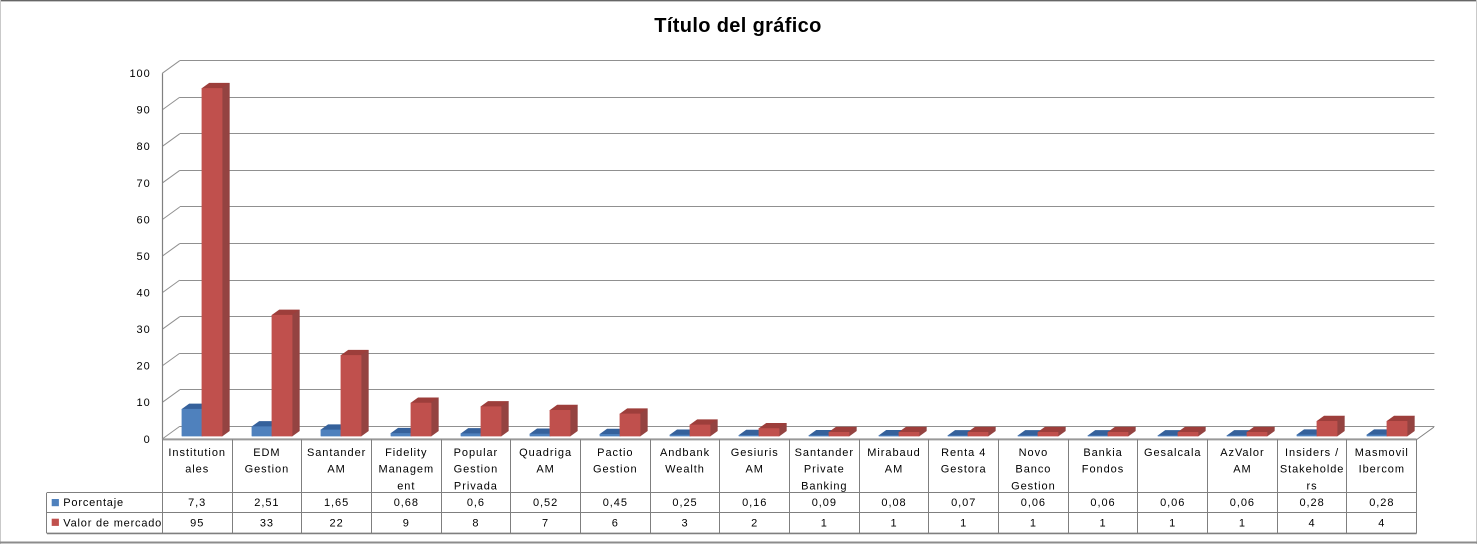  I want to click on svg-text: Privada, so click(476, 487).